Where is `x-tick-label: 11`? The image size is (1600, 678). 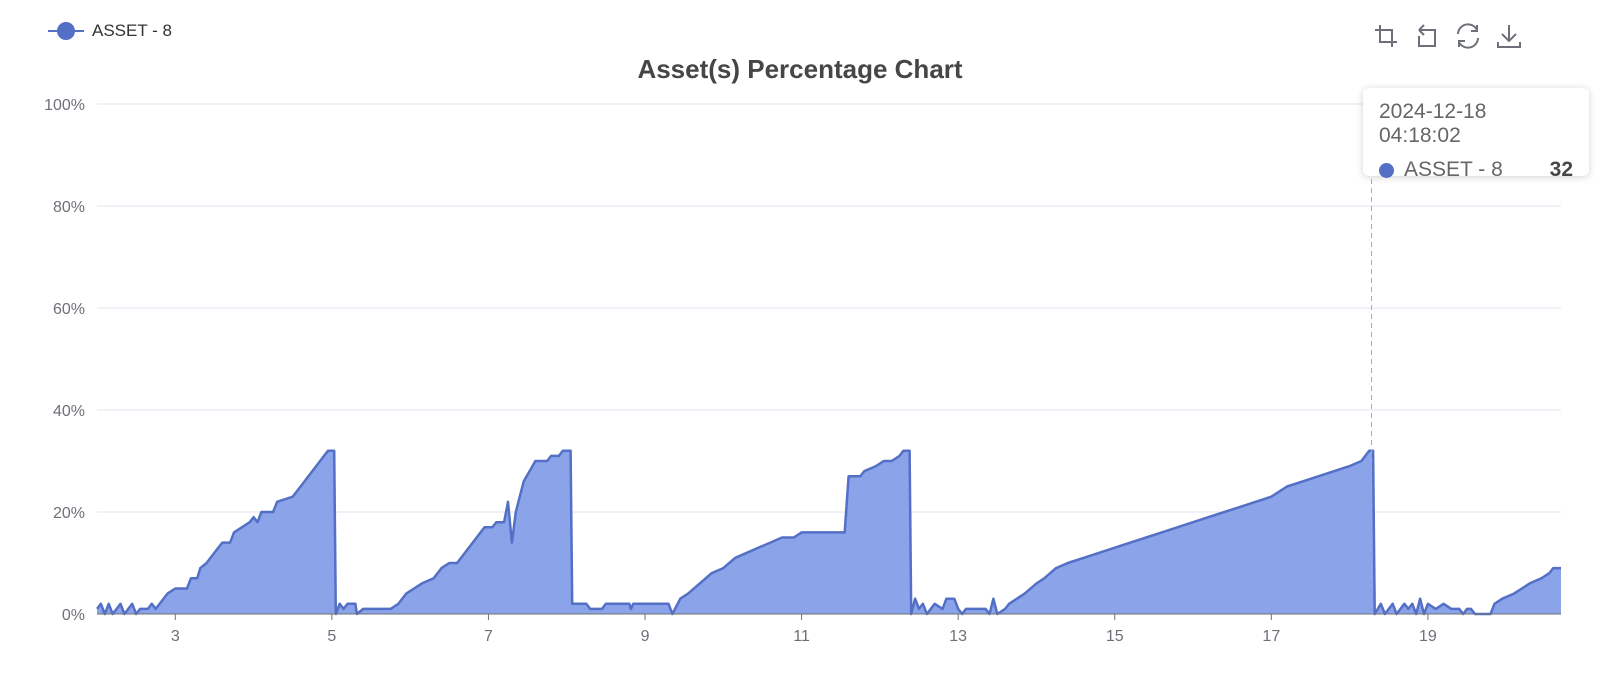 x-tick-label: 11 is located at coordinates (801, 636).